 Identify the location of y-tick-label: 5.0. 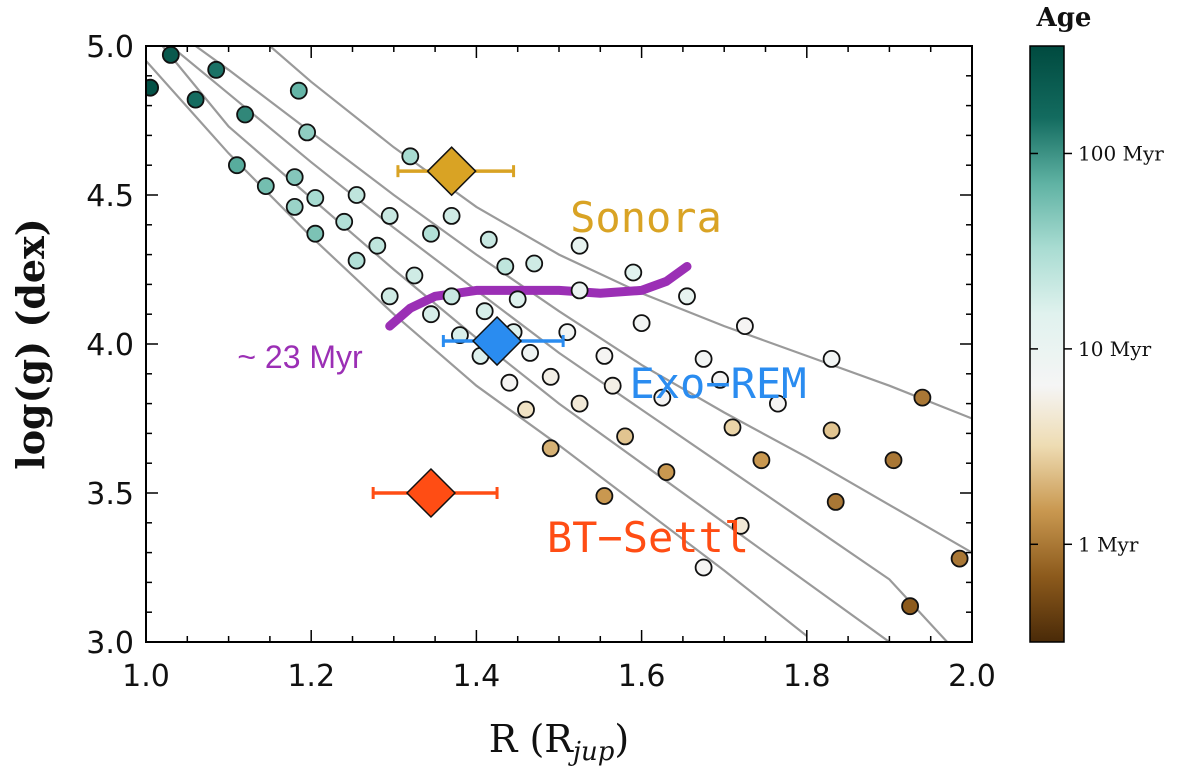
(110, 47).